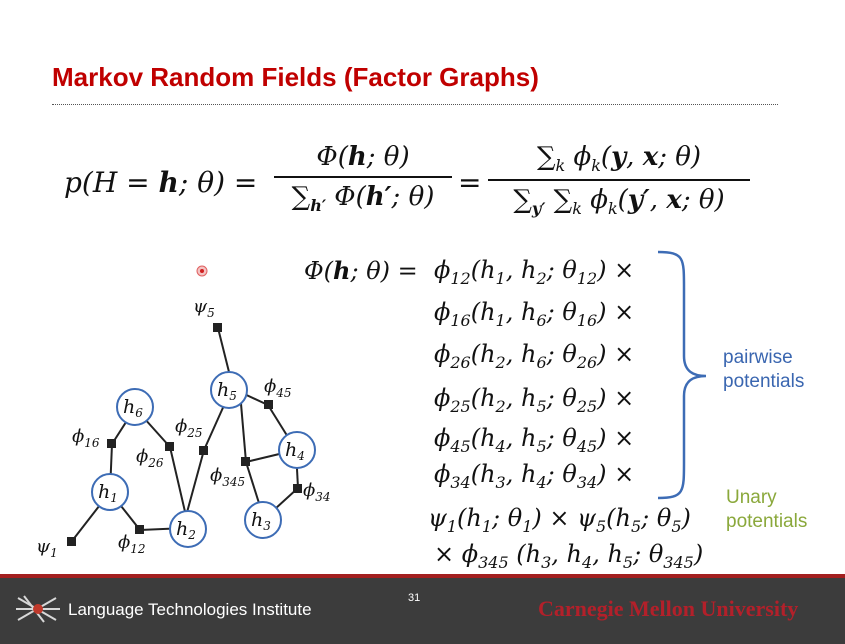  Describe the element at coordinates (534, 476) in the screenshot. I see `pairwise-line: ϕ34(h3, h4; θ34) ×` at that location.